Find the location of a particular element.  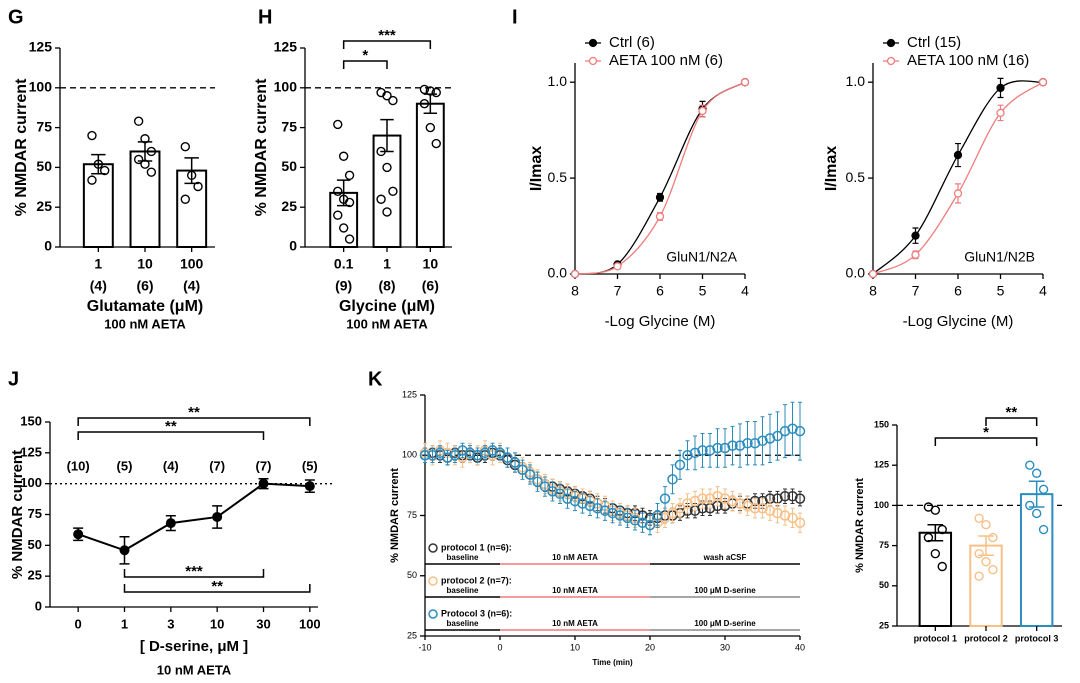

n-label: (5) is located at coordinates (310, 465).